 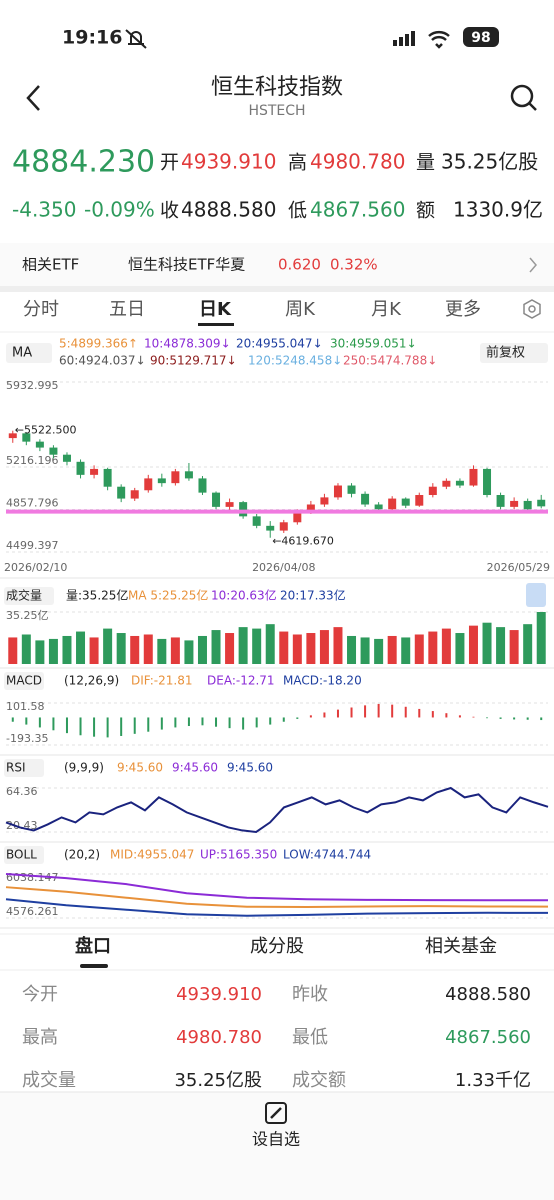 What do you see at coordinates (24, 595) in the screenshot?
I see `indicator-title: 成交量` at bounding box center [24, 595].